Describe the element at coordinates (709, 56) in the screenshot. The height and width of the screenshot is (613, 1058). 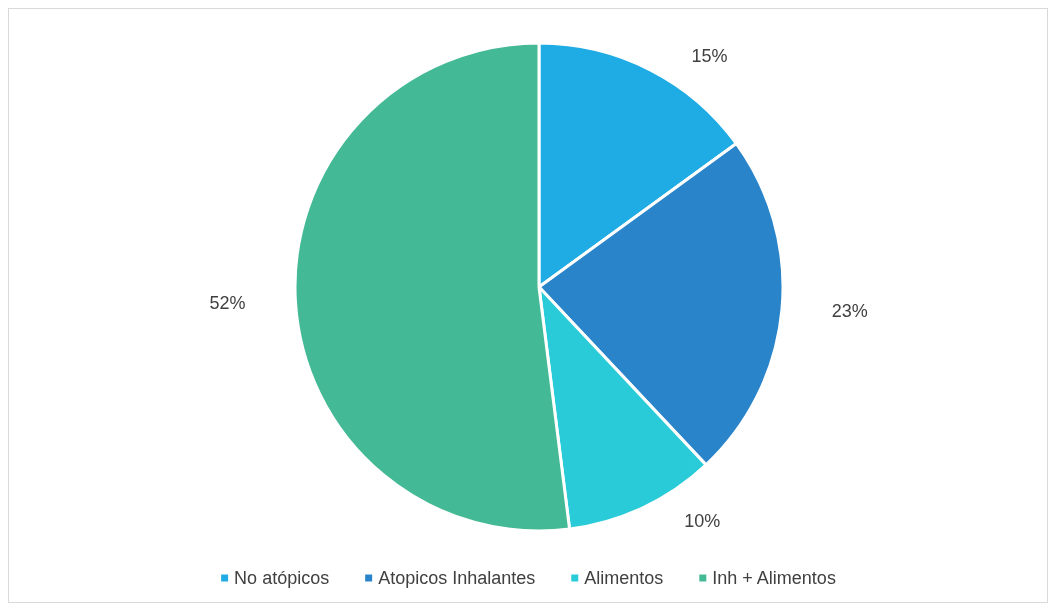
I see `data-label: 15%` at that location.